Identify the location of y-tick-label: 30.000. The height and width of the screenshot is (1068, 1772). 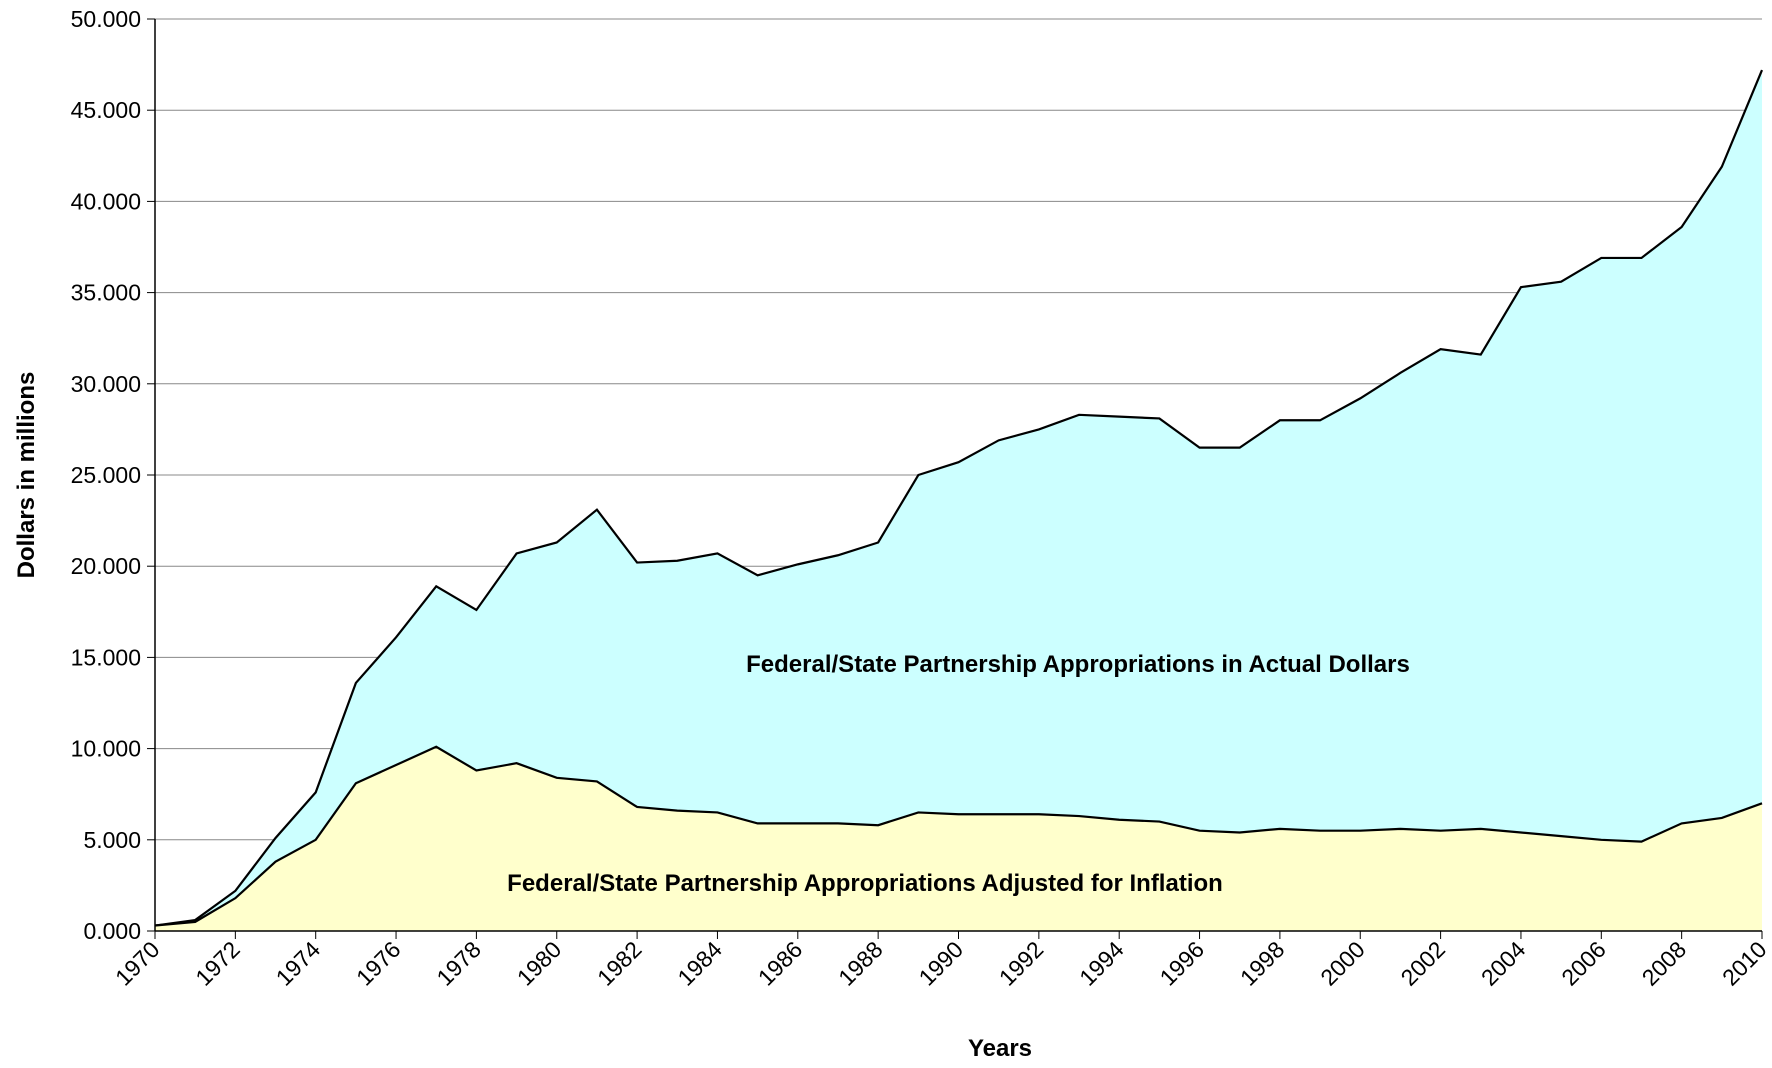
(106, 384).